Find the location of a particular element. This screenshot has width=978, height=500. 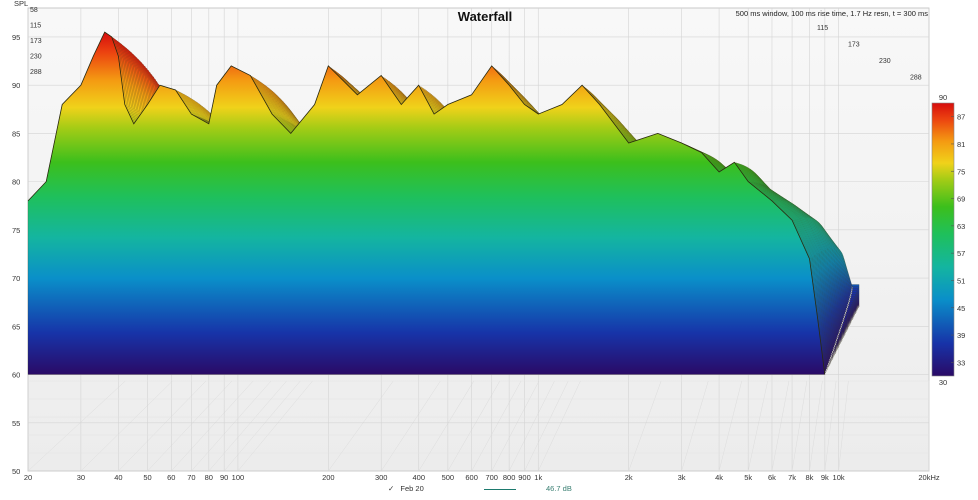

x-tick-label: 5k is located at coordinates (748, 477).